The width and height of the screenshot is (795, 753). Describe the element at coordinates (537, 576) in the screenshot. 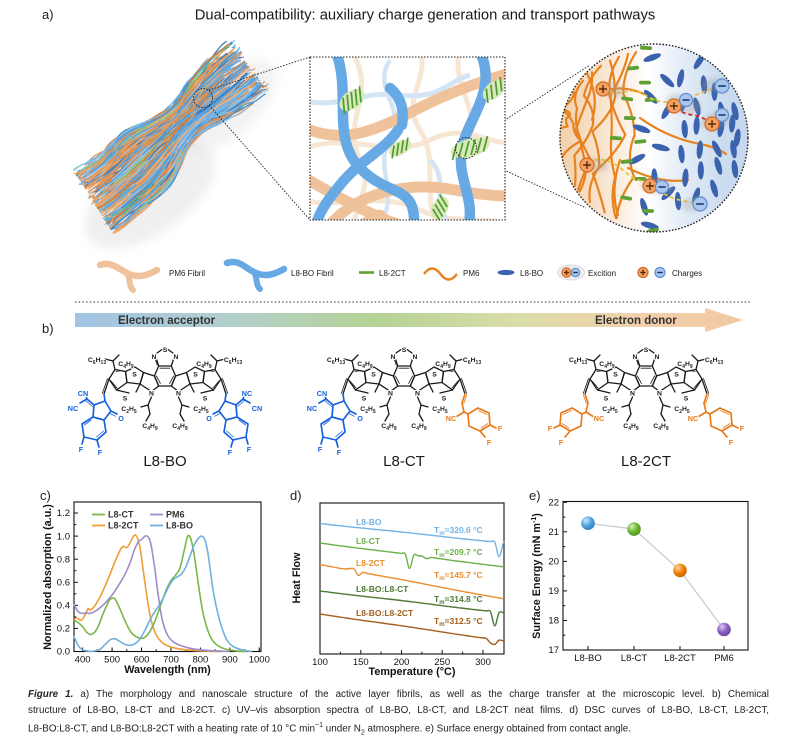

I see `svg-text: Surface Energy (mN m-1)` at that location.